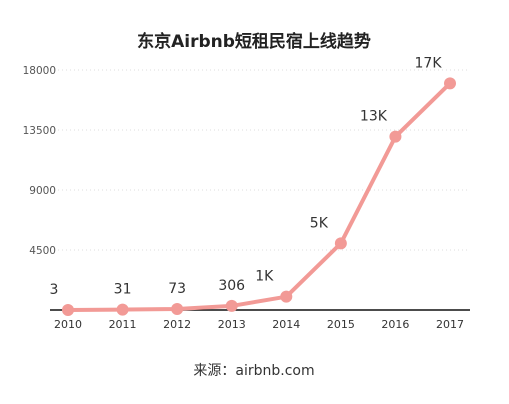 This screenshot has width=509, height=404. I want to click on data-label: 31, so click(123, 290).